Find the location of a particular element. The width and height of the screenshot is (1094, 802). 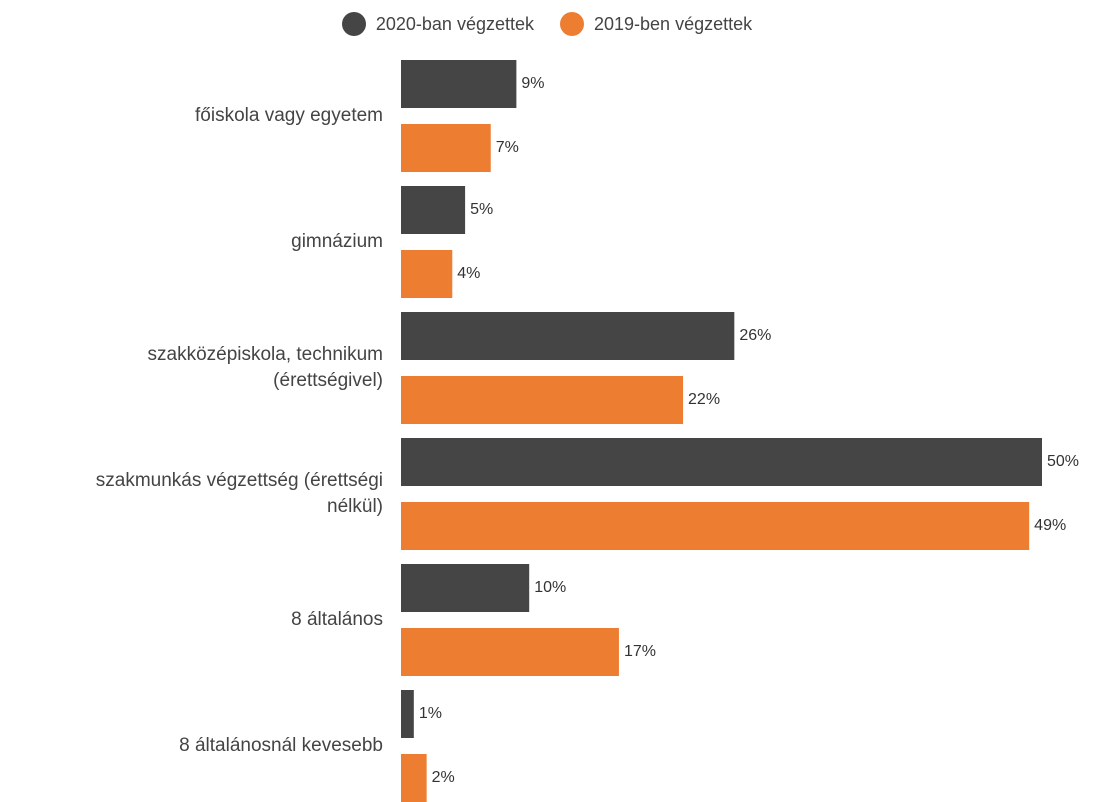

value-label: 1% is located at coordinates (430, 713).